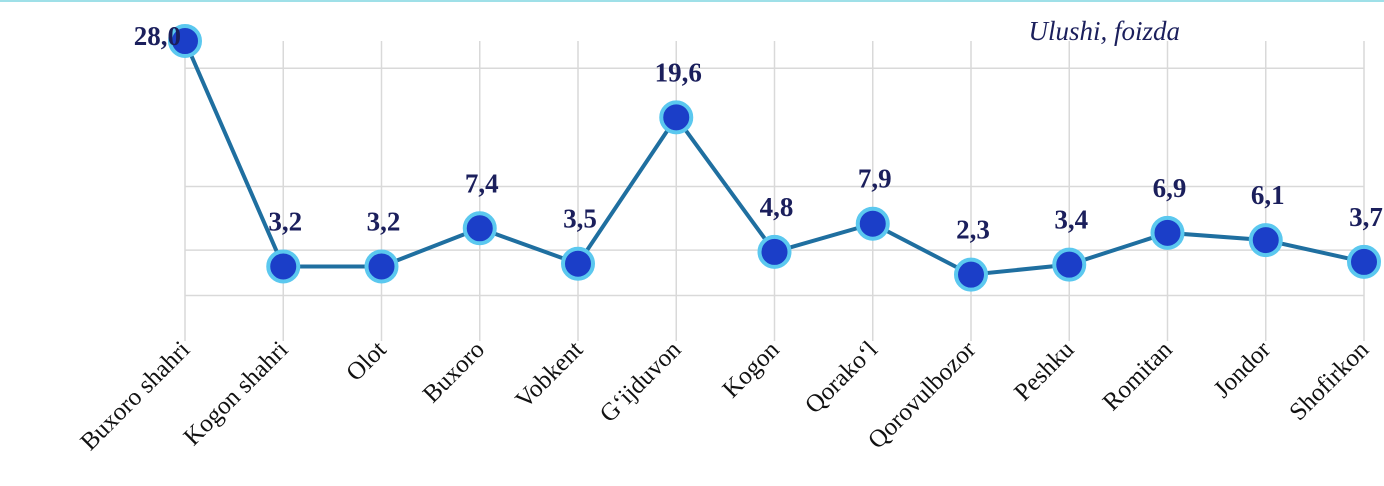 This screenshot has height=486, width=1384. Describe the element at coordinates (973, 230) in the screenshot. I see `value-label: 2,3` at that location.